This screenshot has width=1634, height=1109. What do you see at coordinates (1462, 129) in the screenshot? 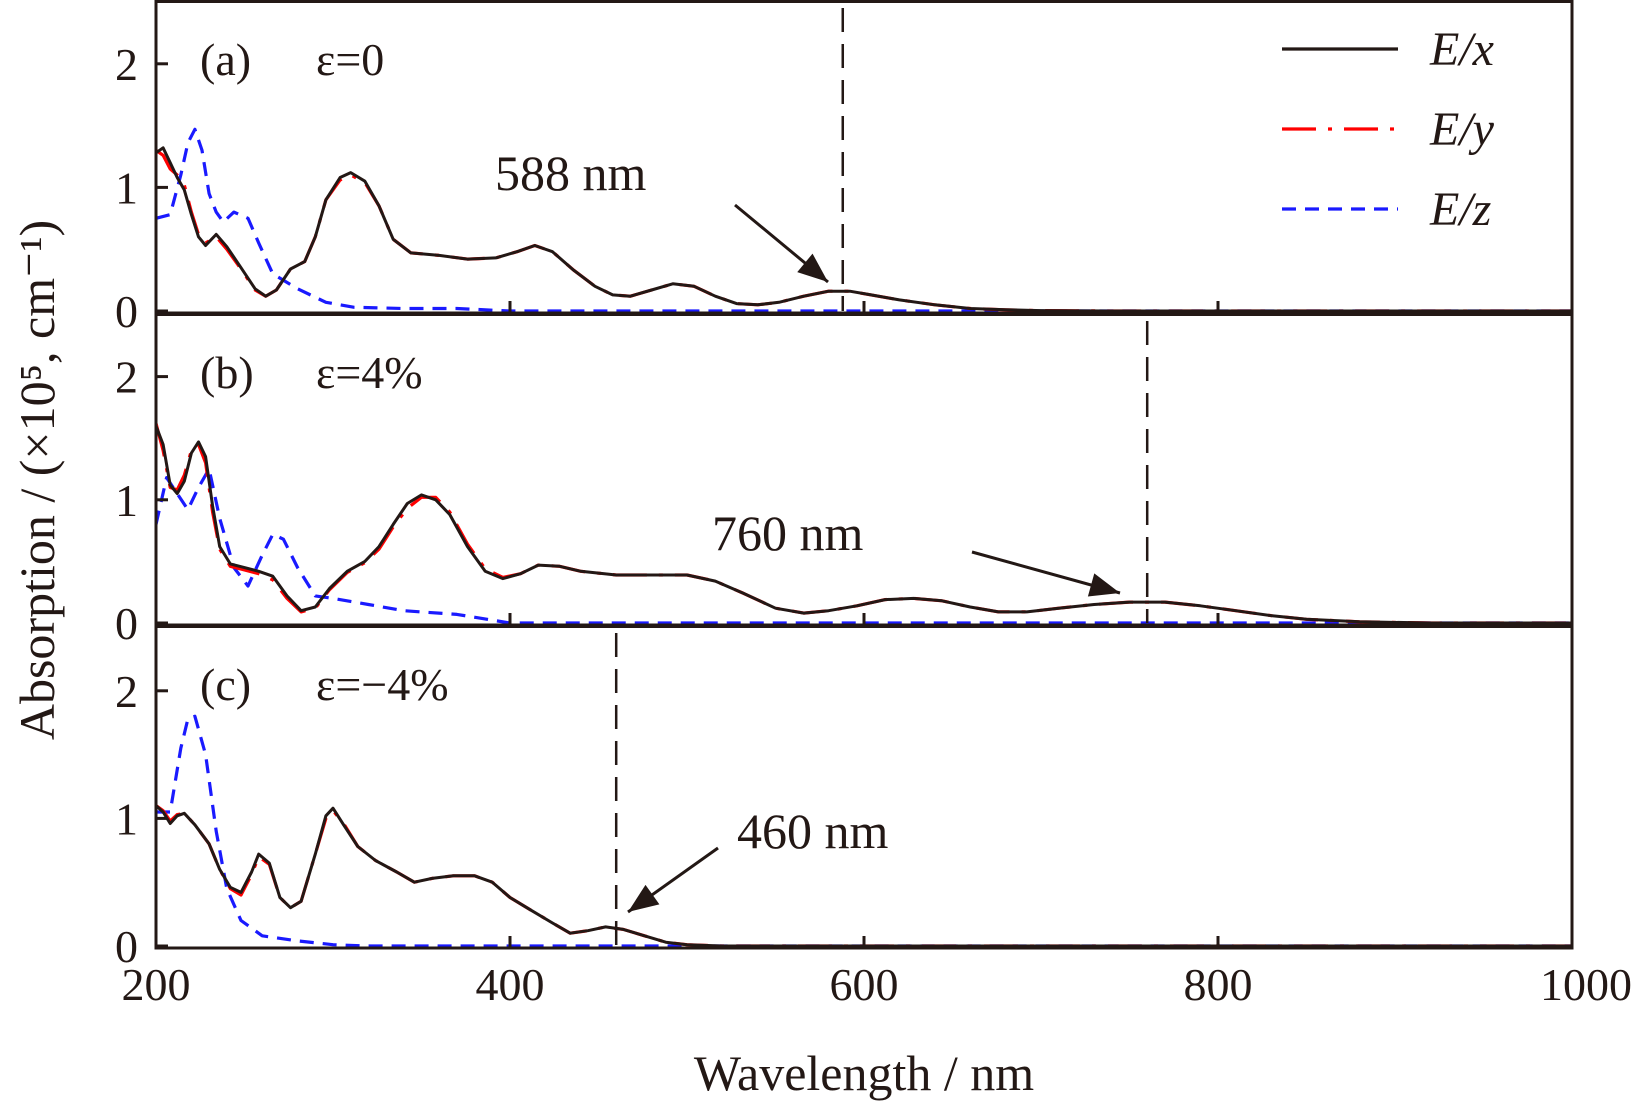
I see `legend-label-ey: E/y` at bounding box center [1462, 129].